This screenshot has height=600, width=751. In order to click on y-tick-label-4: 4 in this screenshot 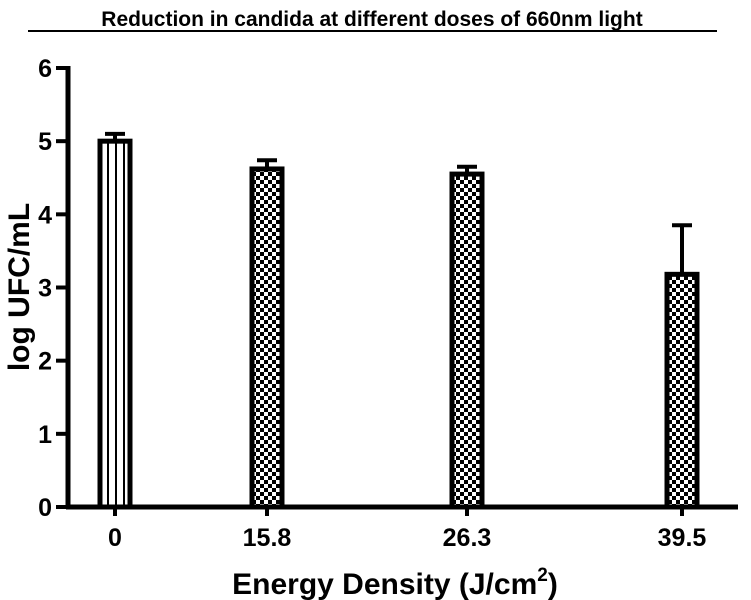, I will do `click(45, 215)`.